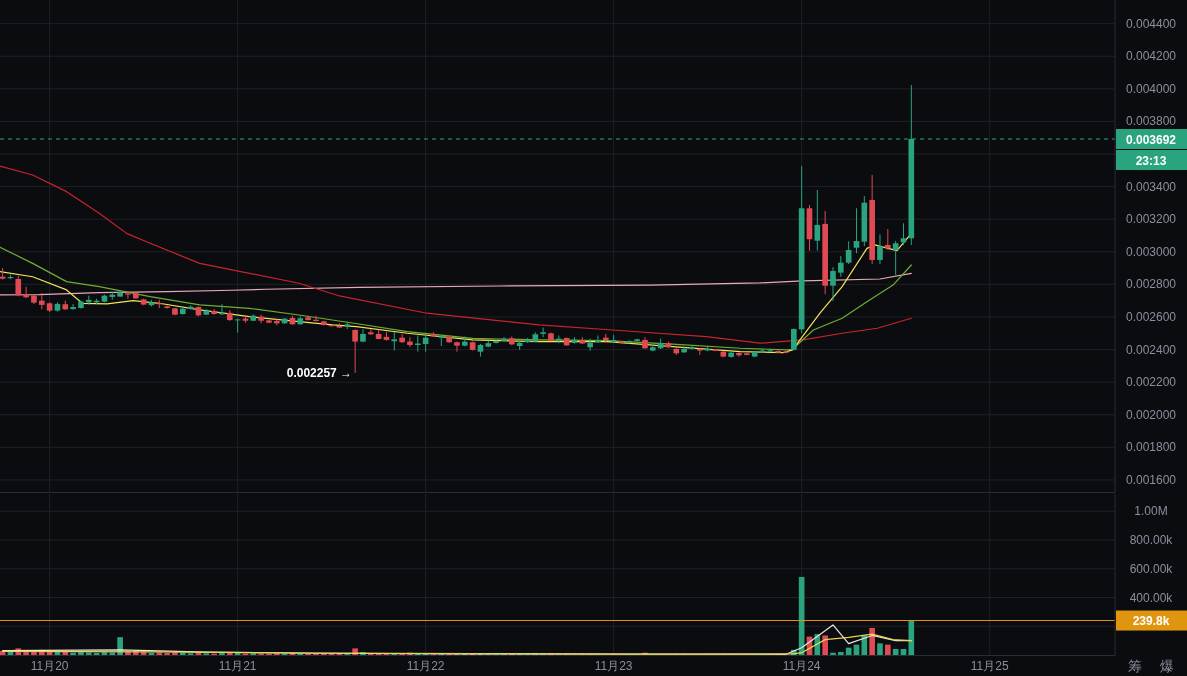 This screenshot has width=1187, height=676. Describe the element at coordinates (237, 666) in the screenshot. I see `x-tick-label: 11月21` at that location.